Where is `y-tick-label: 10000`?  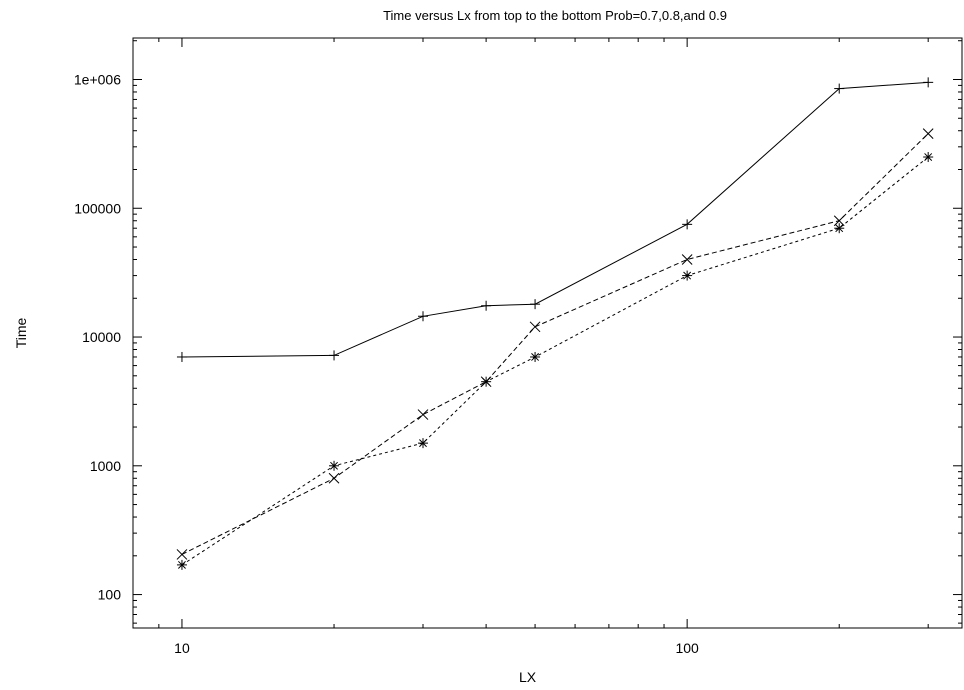
y-tick-label: 10000 is located at coordinates (101, 337).